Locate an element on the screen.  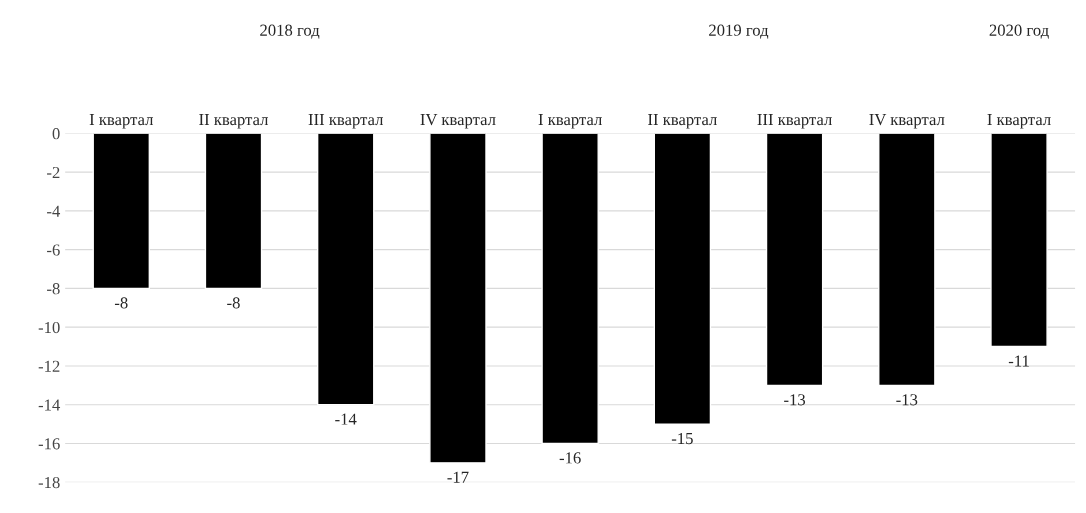
data-label: -16 is located at coordinates (570, 458).